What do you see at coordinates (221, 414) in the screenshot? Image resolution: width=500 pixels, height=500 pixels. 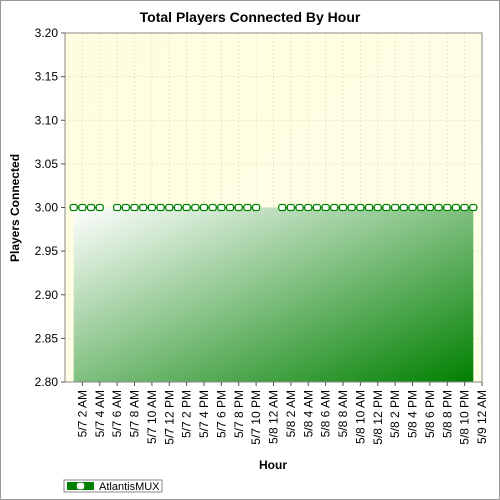 I see `x-tick-label: 5/7 6 PM` at bounding box center [221, 414].